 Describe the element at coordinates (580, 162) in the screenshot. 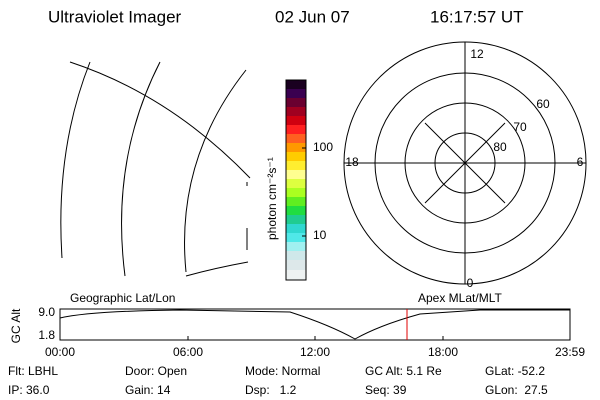

I see `mlt-label: 6` at that location.